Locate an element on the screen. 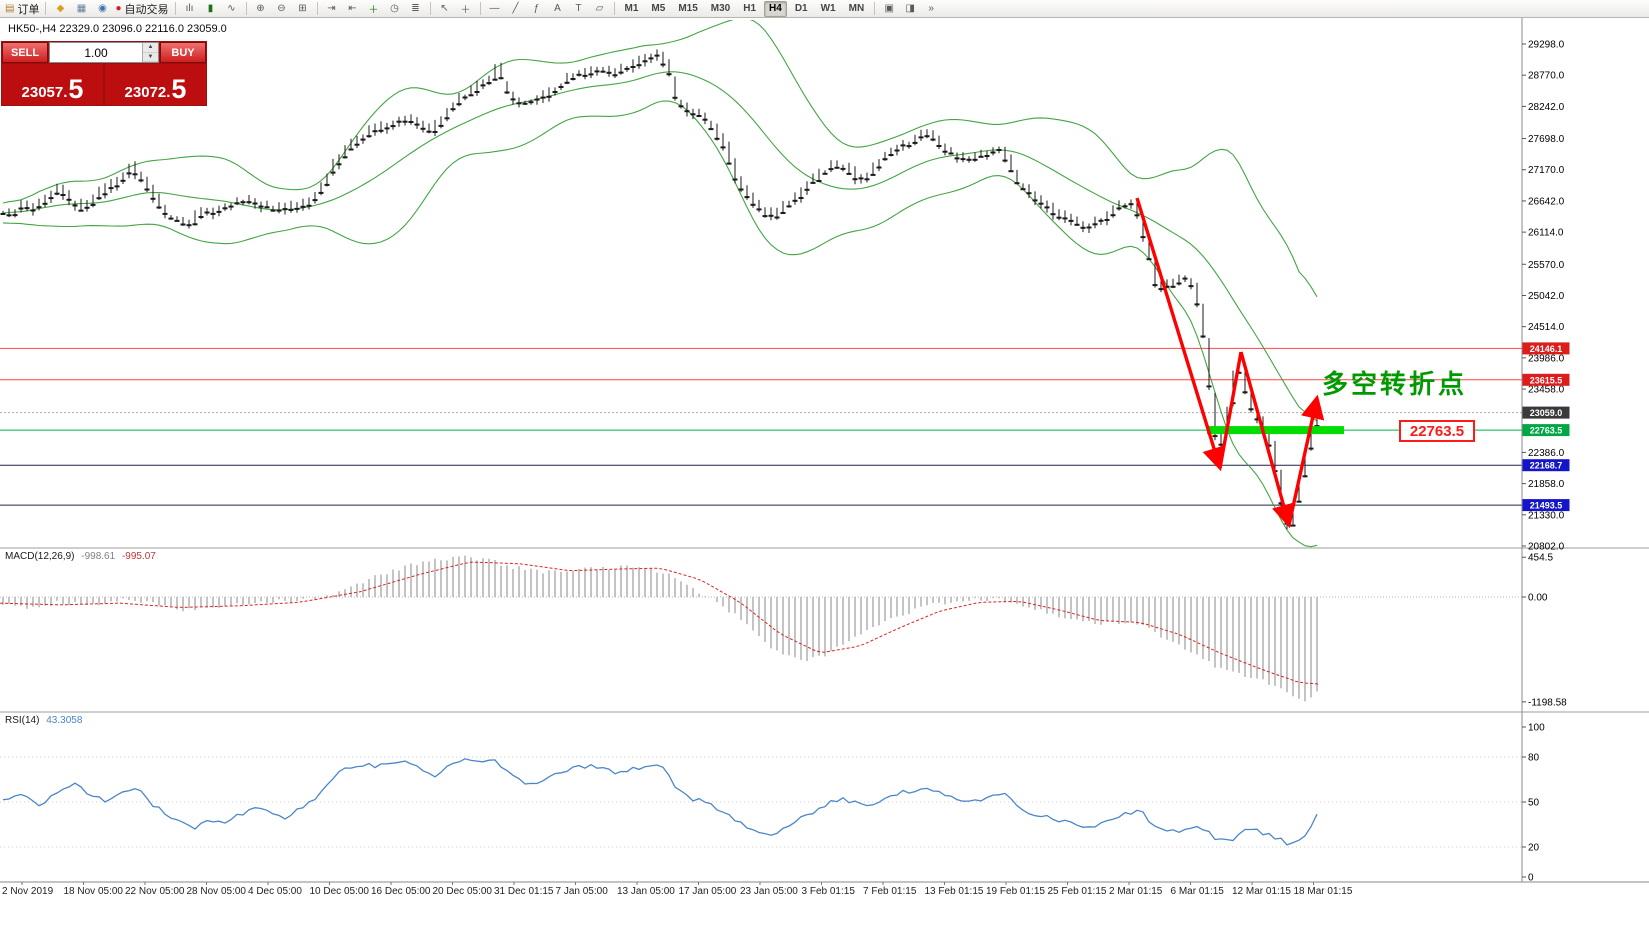 Image resolution: width=1649 pixels, height=939 pixels. favorites-icon: ◆ is located at coordinates (60, 9).